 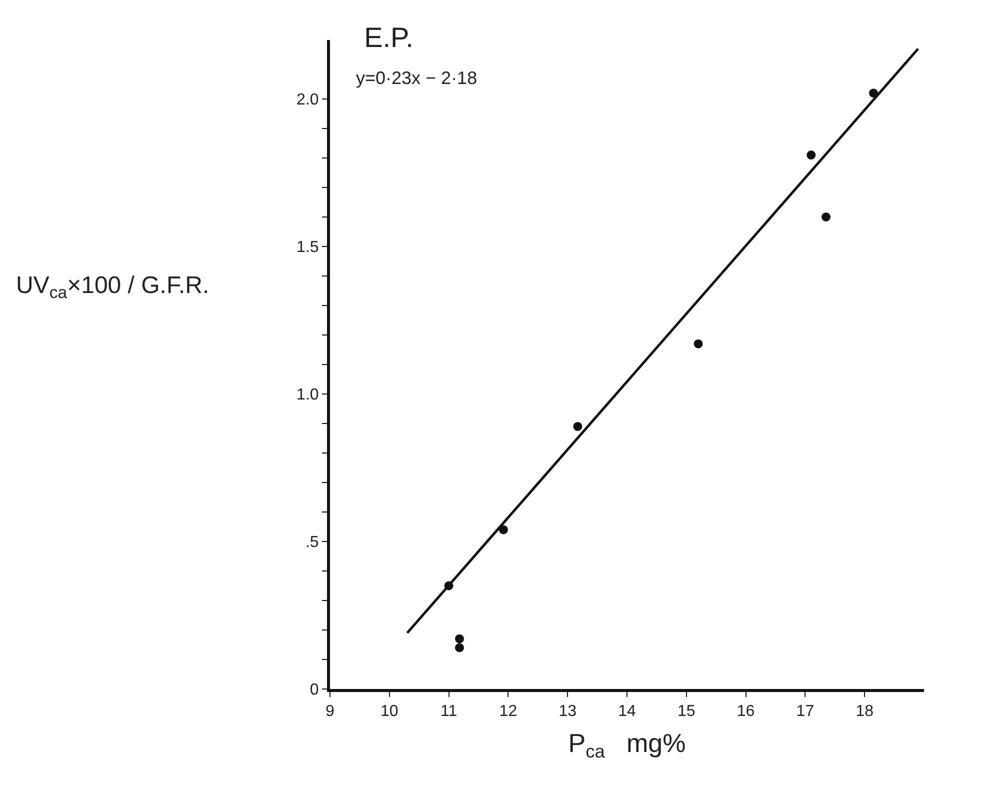 I want to click on x-tick-label: 10, so click(x=389, y=711).